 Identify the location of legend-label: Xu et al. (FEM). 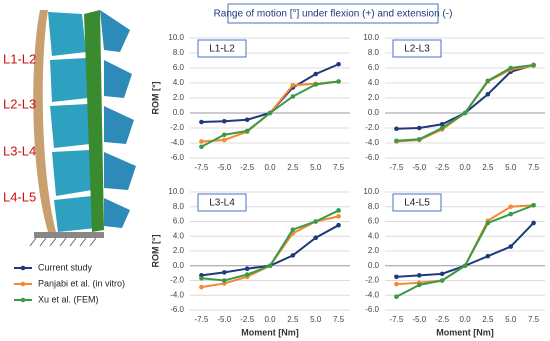
(68, 299).